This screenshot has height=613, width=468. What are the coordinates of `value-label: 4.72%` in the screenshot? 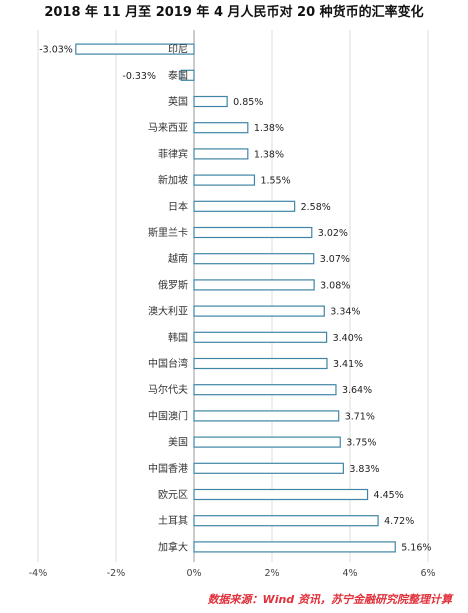 It's located at (399, 521).